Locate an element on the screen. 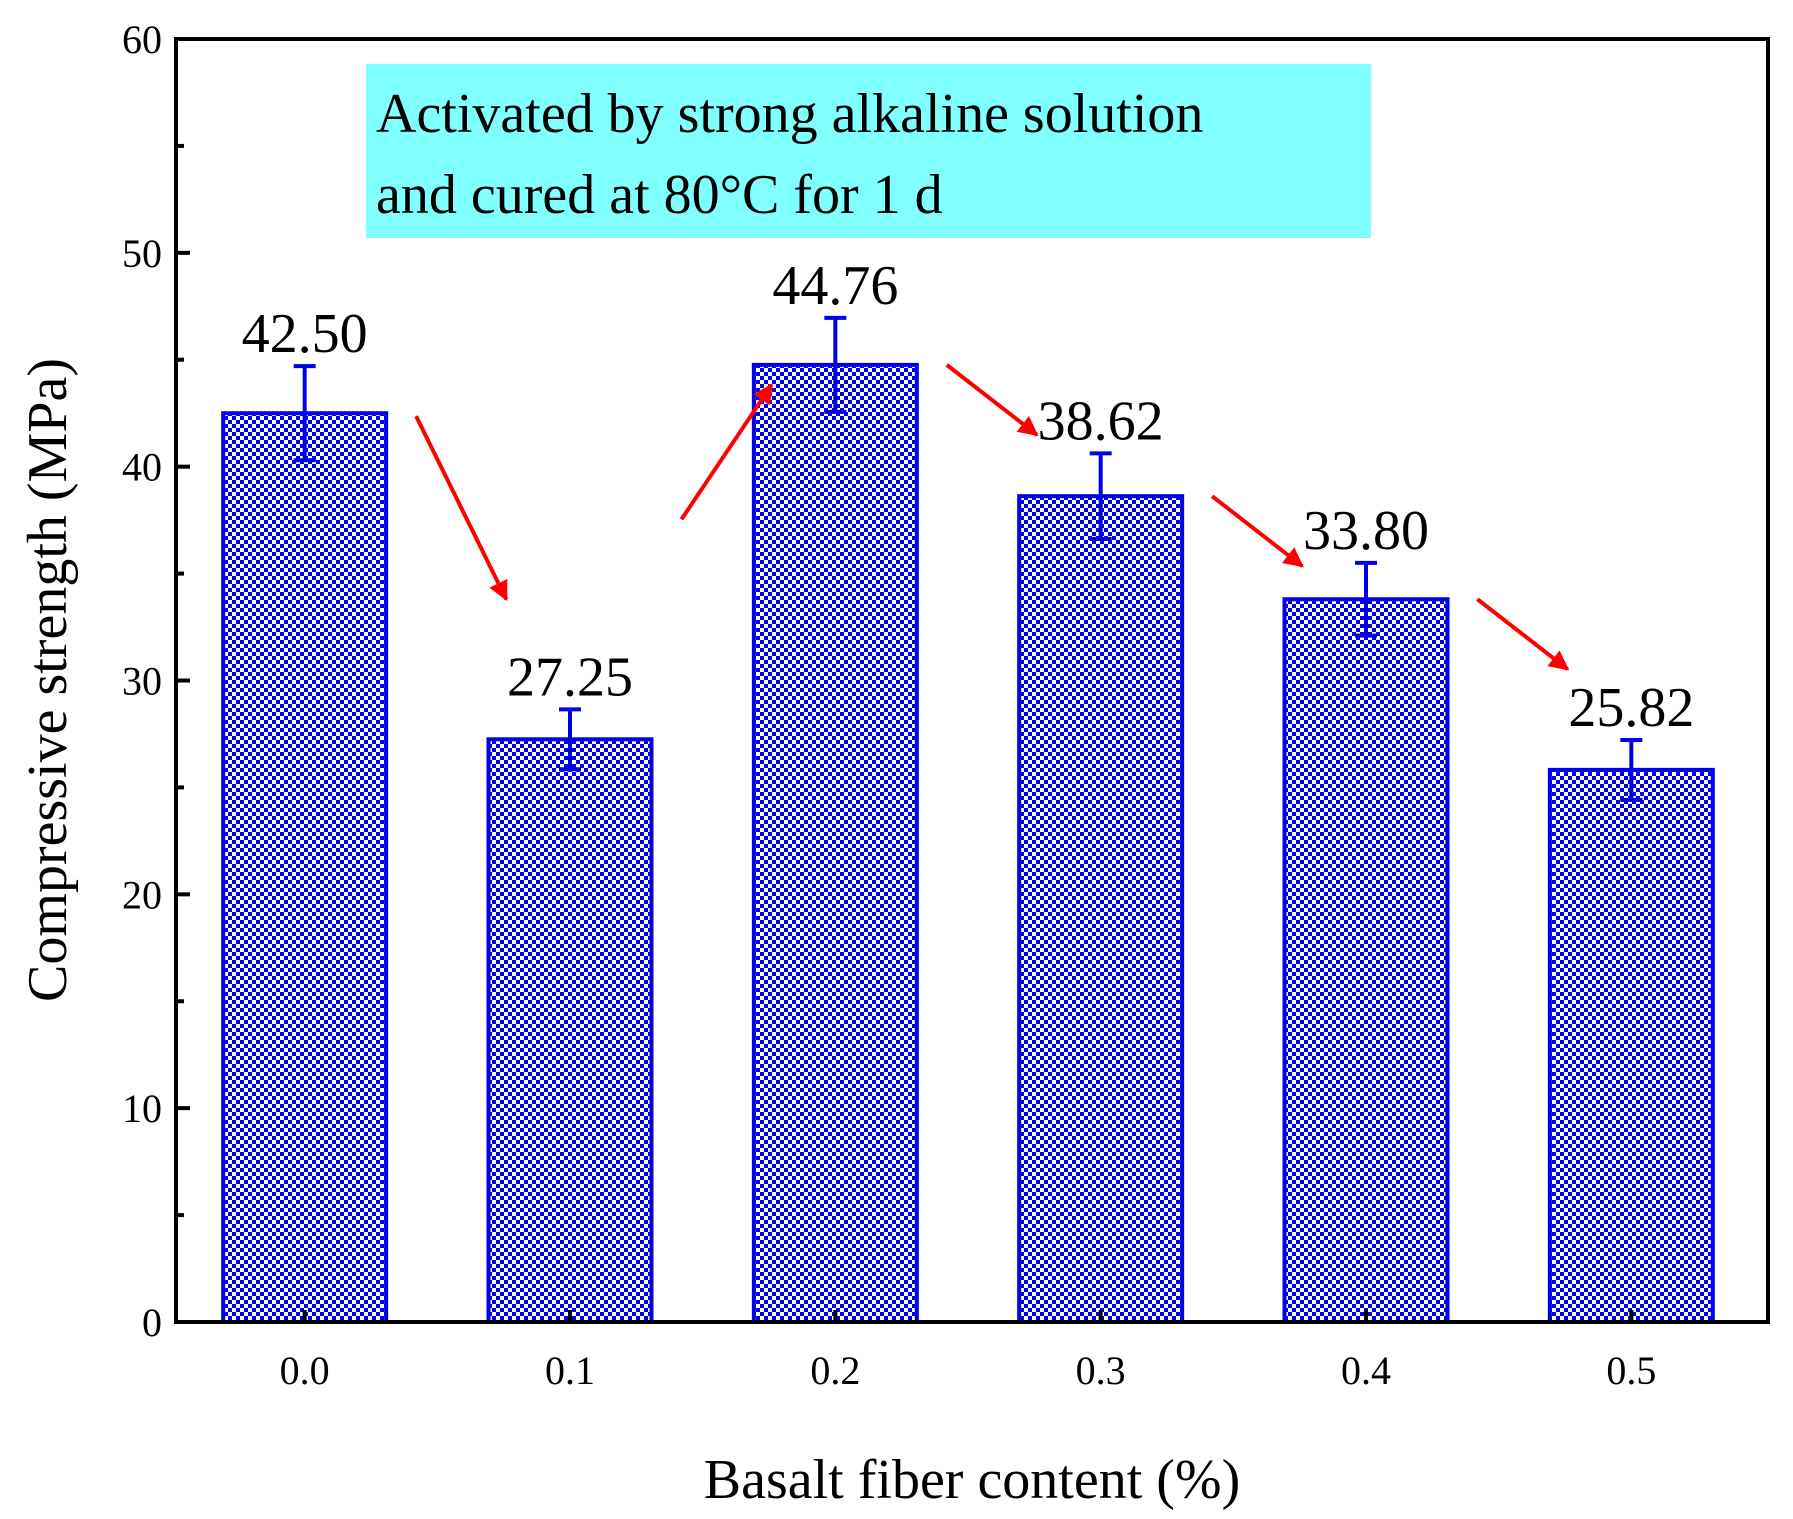 The height and width of the screenshot is (1519, 1793). trend-arrow-0.2-to-0.3 is located at coordinates (992, 400).